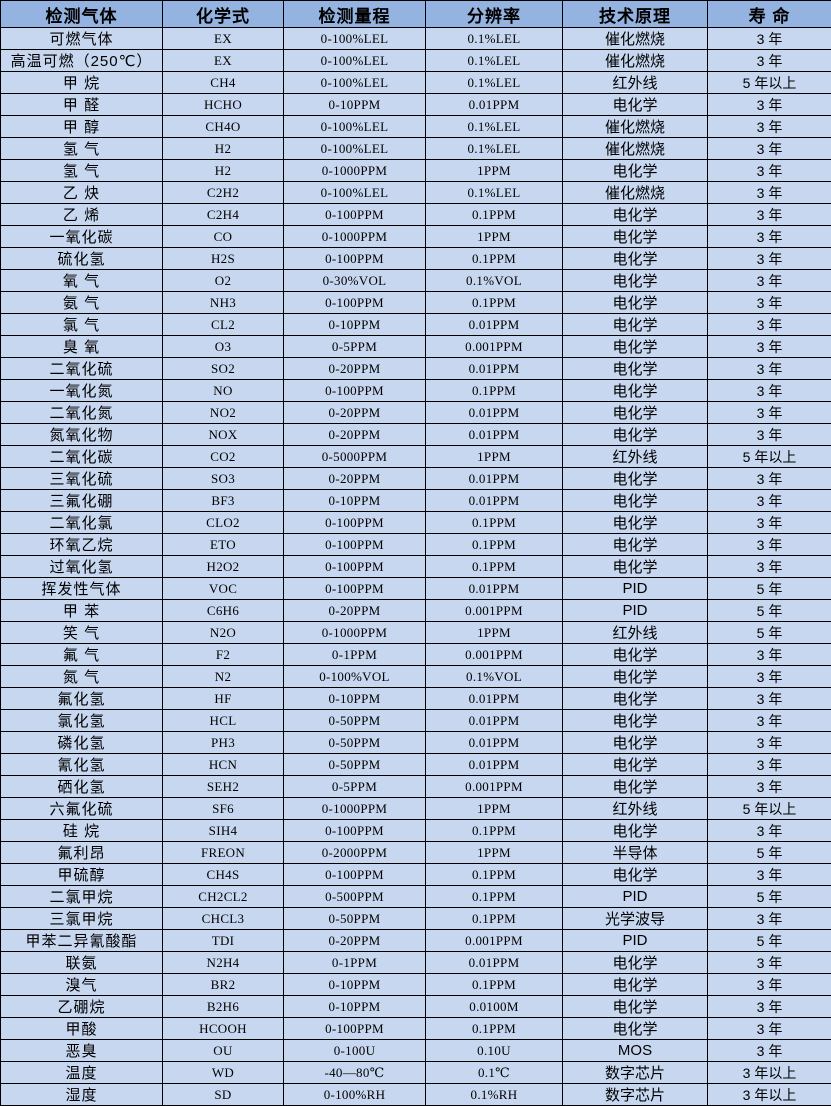  I want to click on cell-res: 0.1%LEL, so click(494, 83).